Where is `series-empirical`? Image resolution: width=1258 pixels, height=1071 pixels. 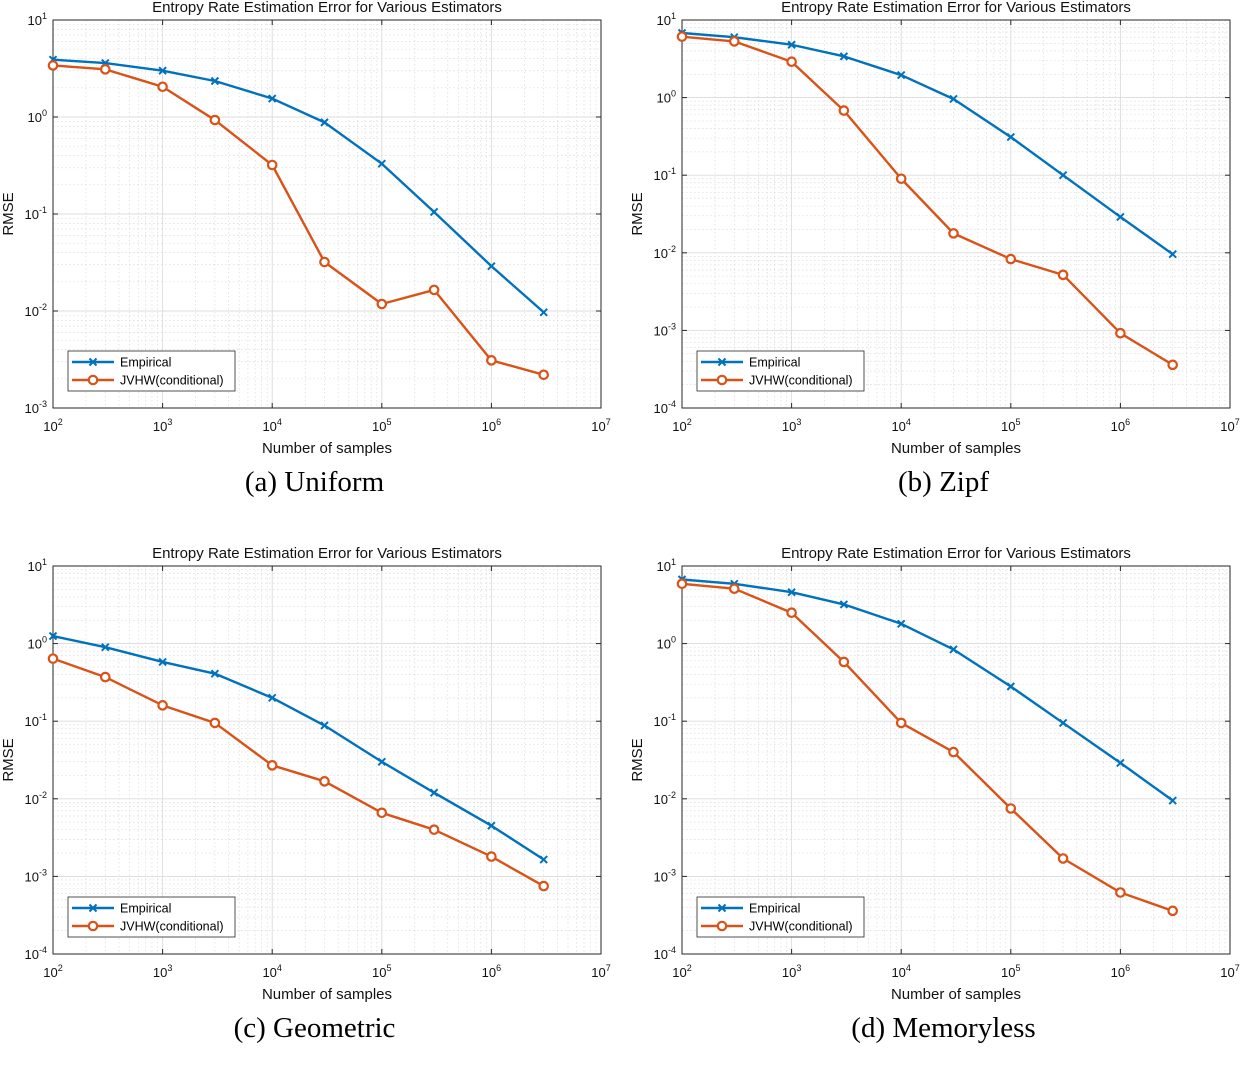
series-empirical is located at coordinates (298, 747).